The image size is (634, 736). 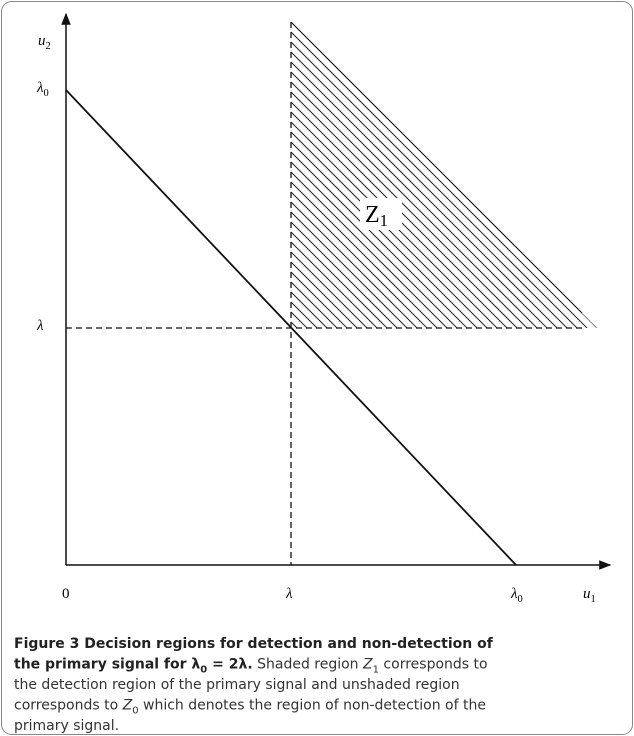 I want to click on label-sub: 2, so click(x=48, y=46).